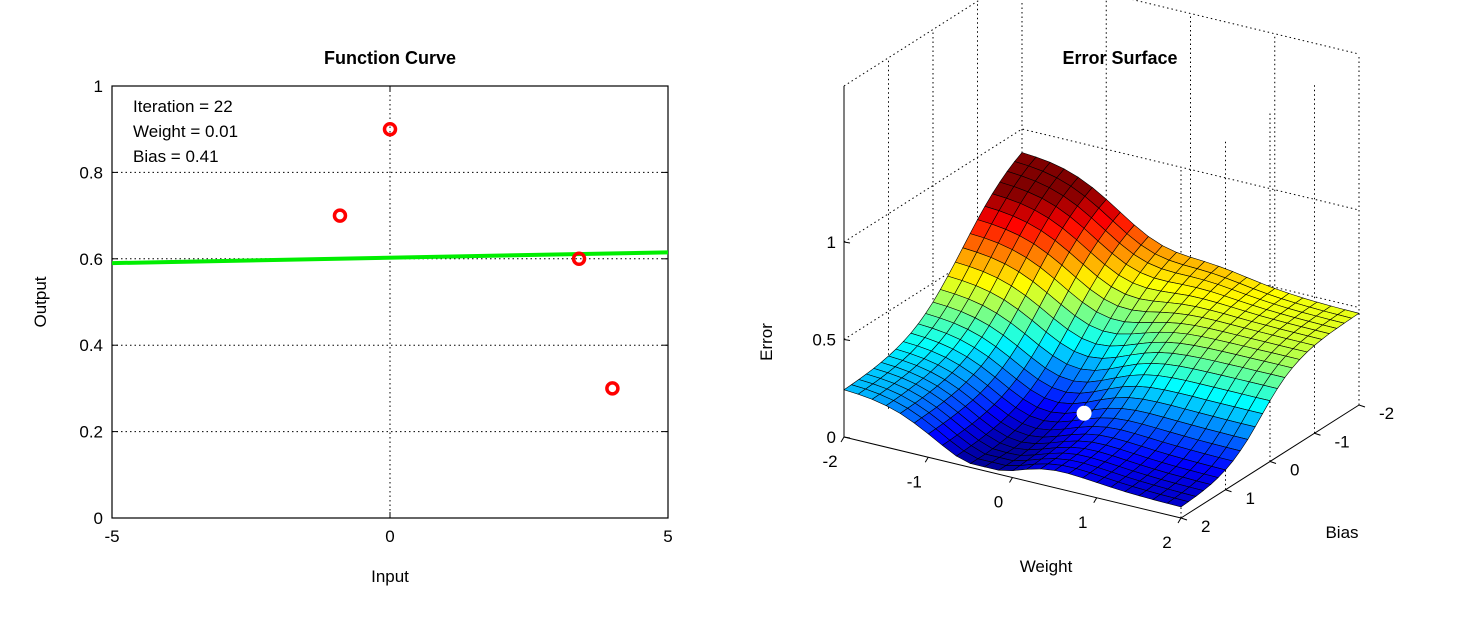 The width and height of the screenshot is (1474, 642). Describe the element at coordinates (1101, 185) in the screenshot. I see `grid-line-error` at that location.